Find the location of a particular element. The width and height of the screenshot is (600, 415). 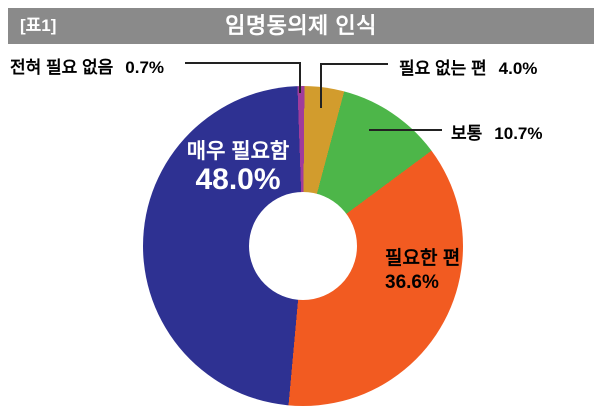

slice-label-text: 필요한 편 is located at coordinates (423, 258).